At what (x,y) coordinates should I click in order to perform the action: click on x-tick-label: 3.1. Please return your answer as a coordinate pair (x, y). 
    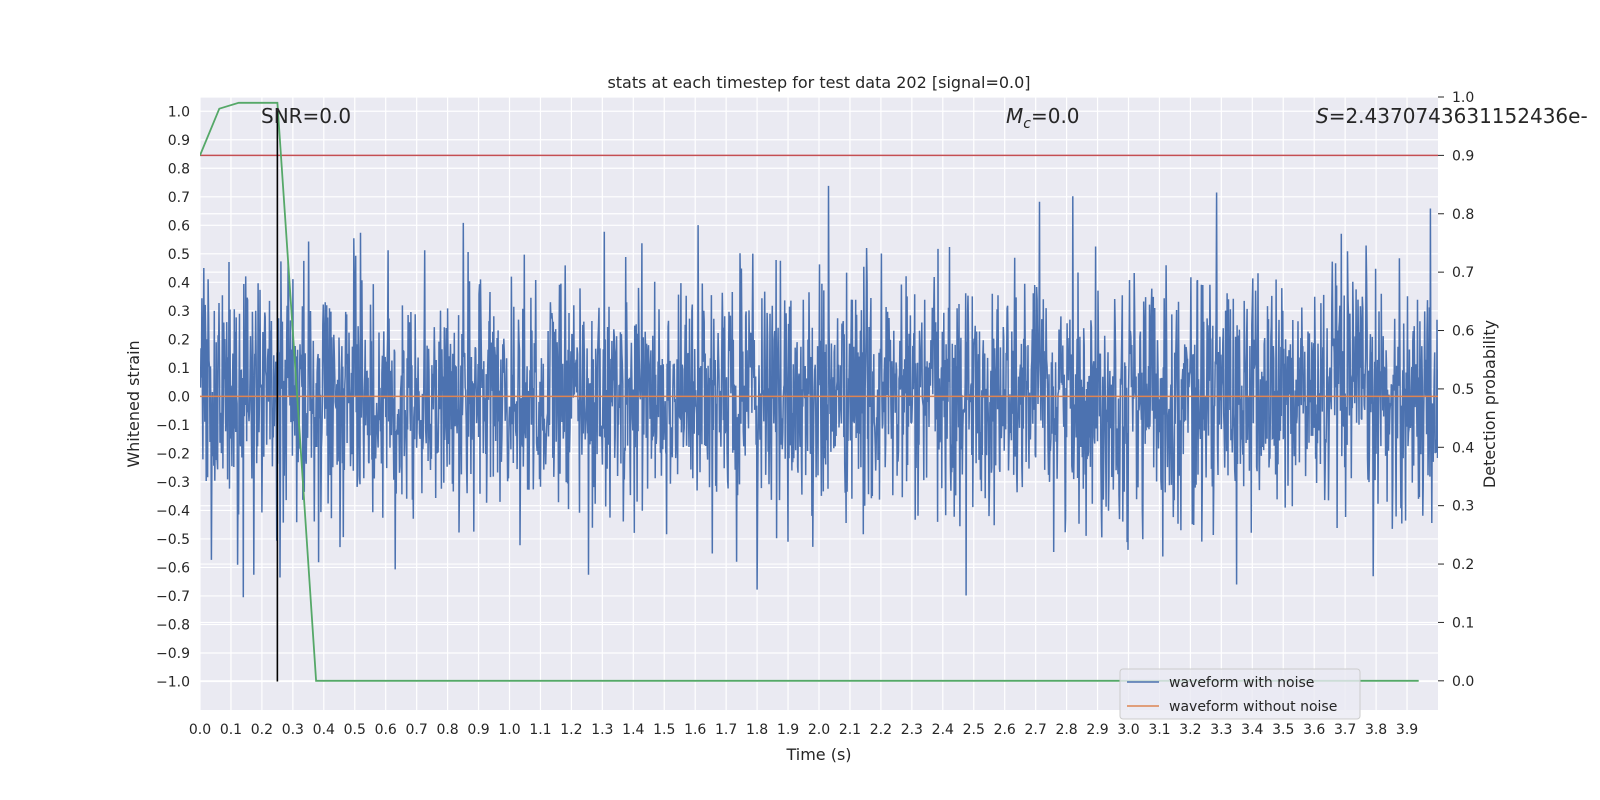
    Looking at the image, I should click on (1159, 730).